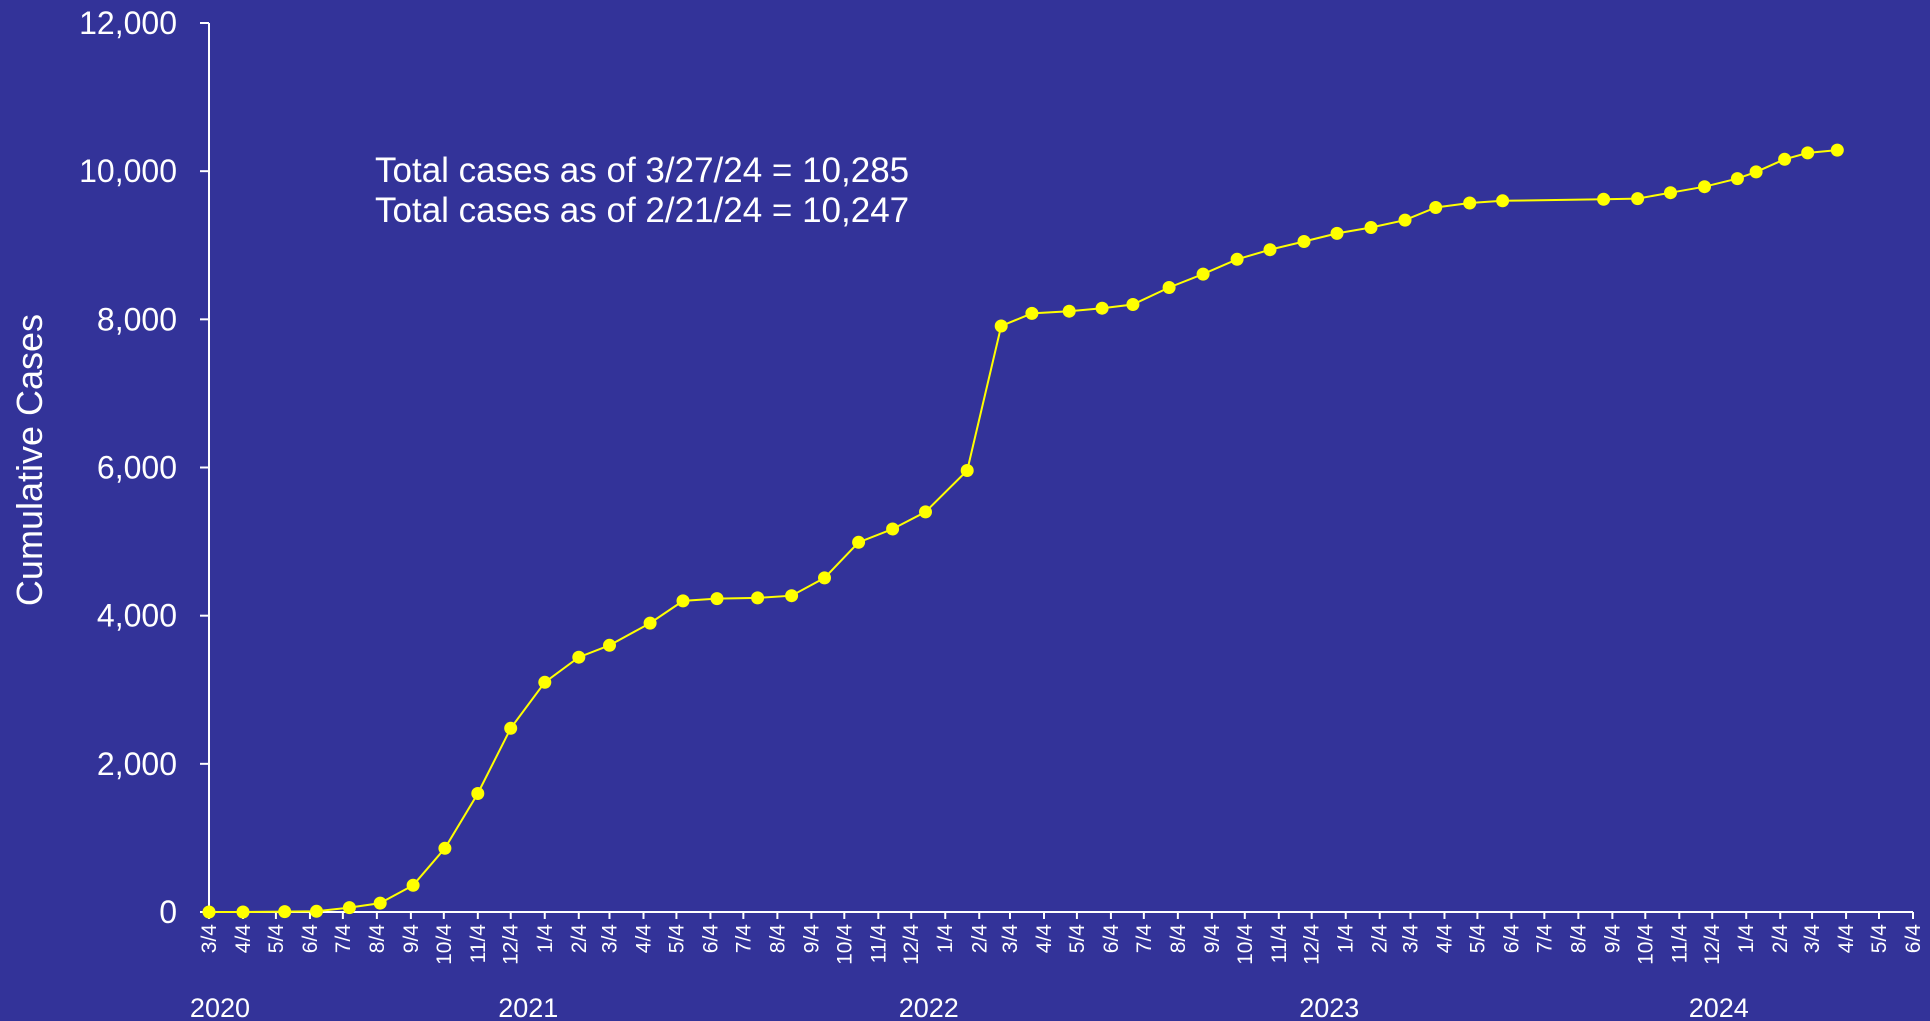  What do you see at coordinates (1719, 1007) in the screenshot?
I see `year-label: 2024` at bounding box center [1719, 1007].